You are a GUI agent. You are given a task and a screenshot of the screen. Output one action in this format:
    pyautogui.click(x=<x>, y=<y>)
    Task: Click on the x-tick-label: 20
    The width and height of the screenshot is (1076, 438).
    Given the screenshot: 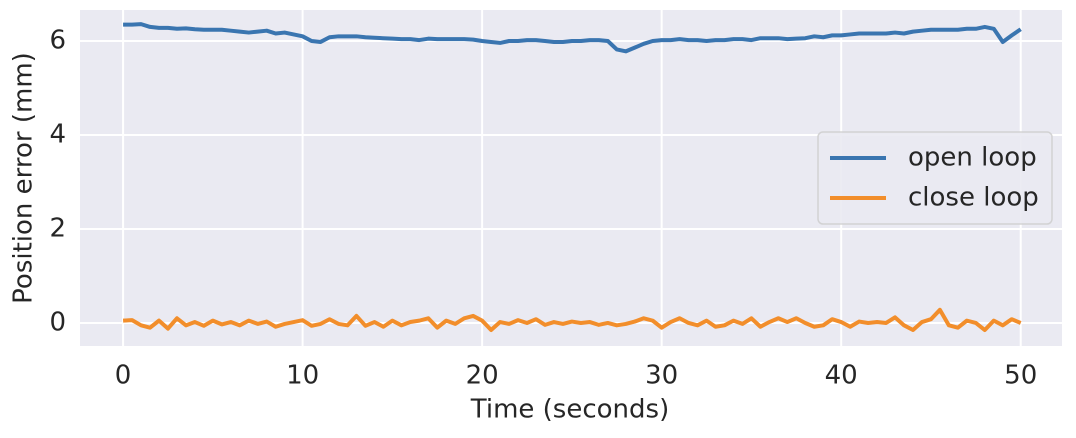 What is the action you would take?
    pyautogui.click(x=482, y=376)
    